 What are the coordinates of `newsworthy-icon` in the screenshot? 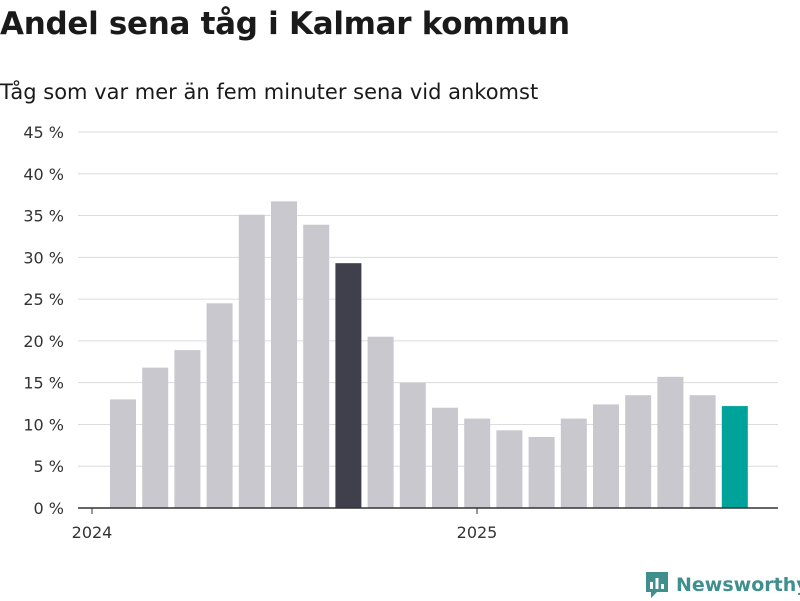 It's located at (657, 585).